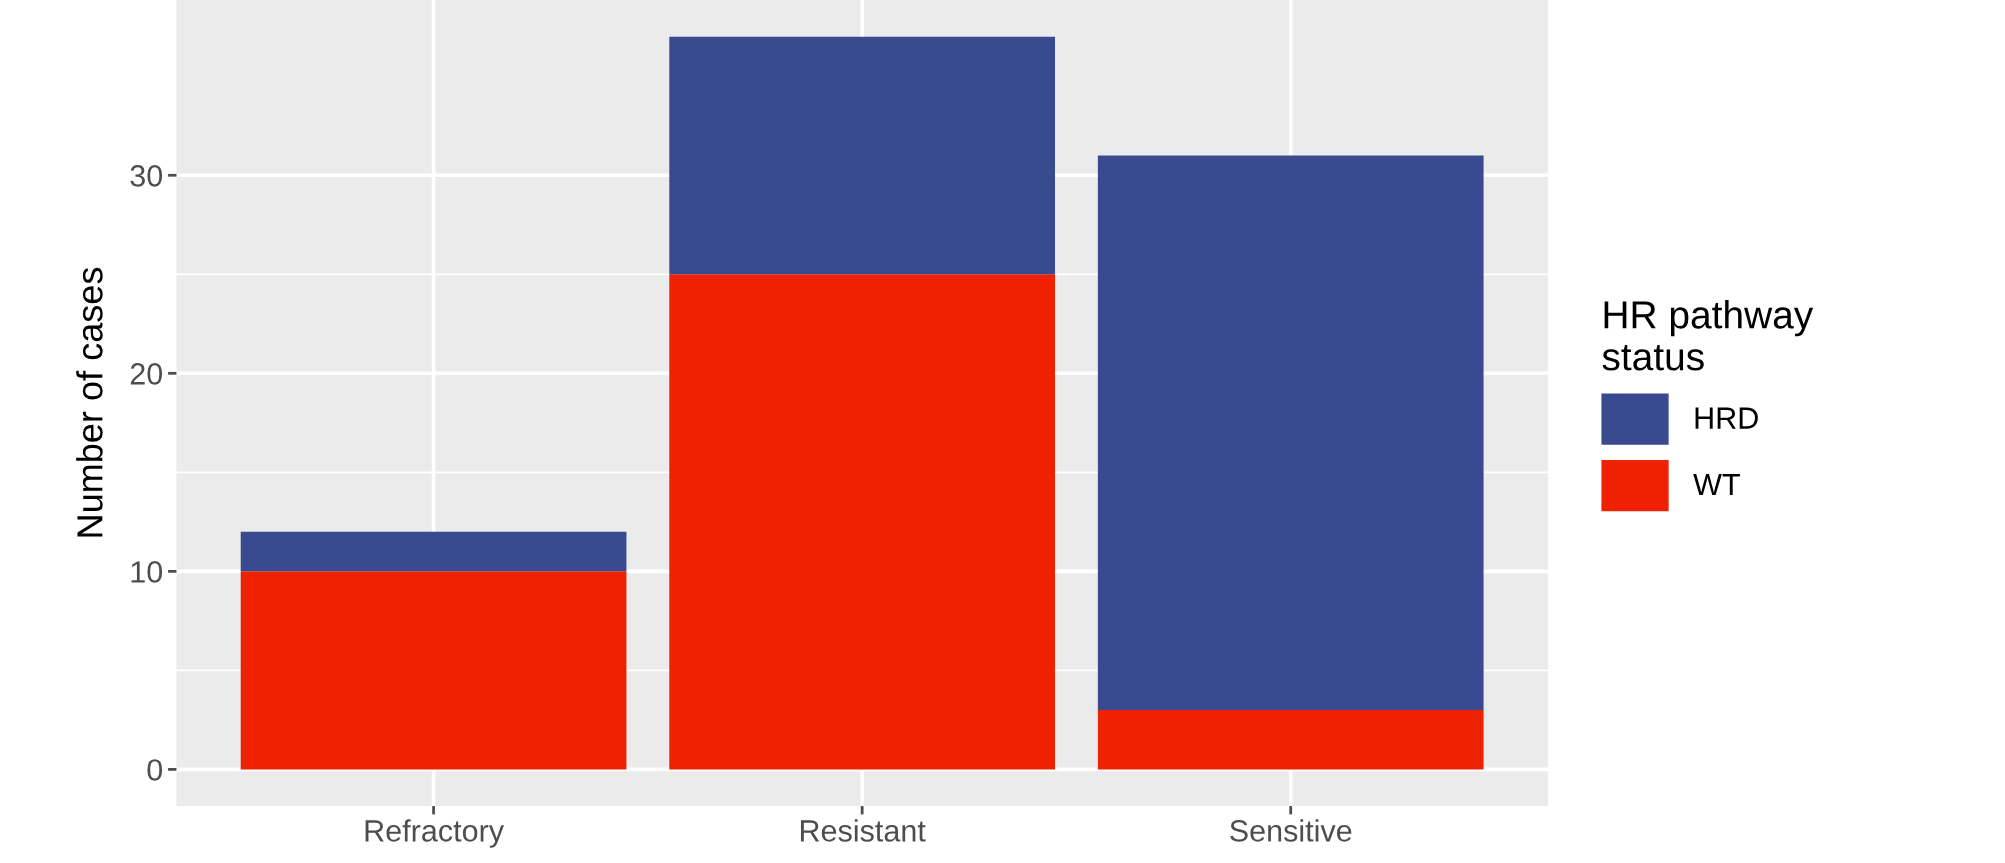 The height and width of the screenshot is (863, 2005). Describe the element at coordinates (146, 176) in the screenshot. I see `y-tick-label: 30` at that location.